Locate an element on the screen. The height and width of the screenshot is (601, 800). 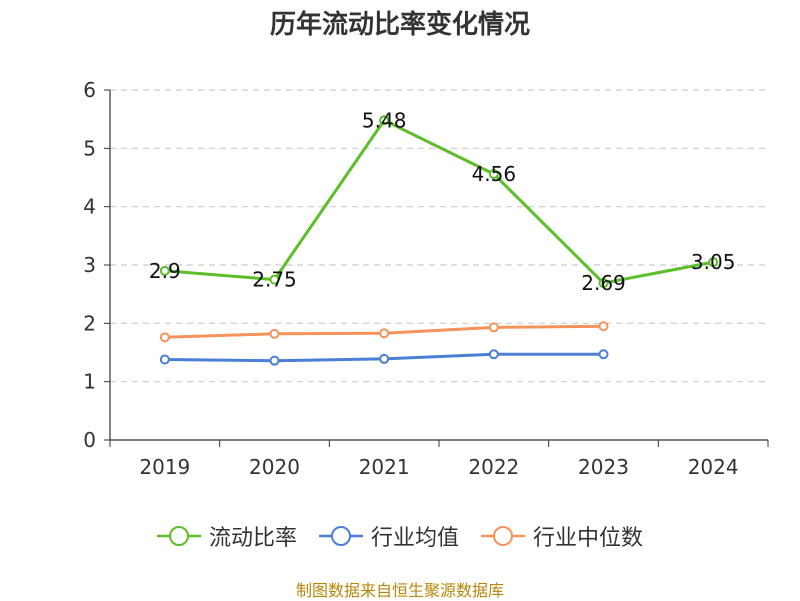
y-tick-label: 6 is located at coordinates (89, 90).